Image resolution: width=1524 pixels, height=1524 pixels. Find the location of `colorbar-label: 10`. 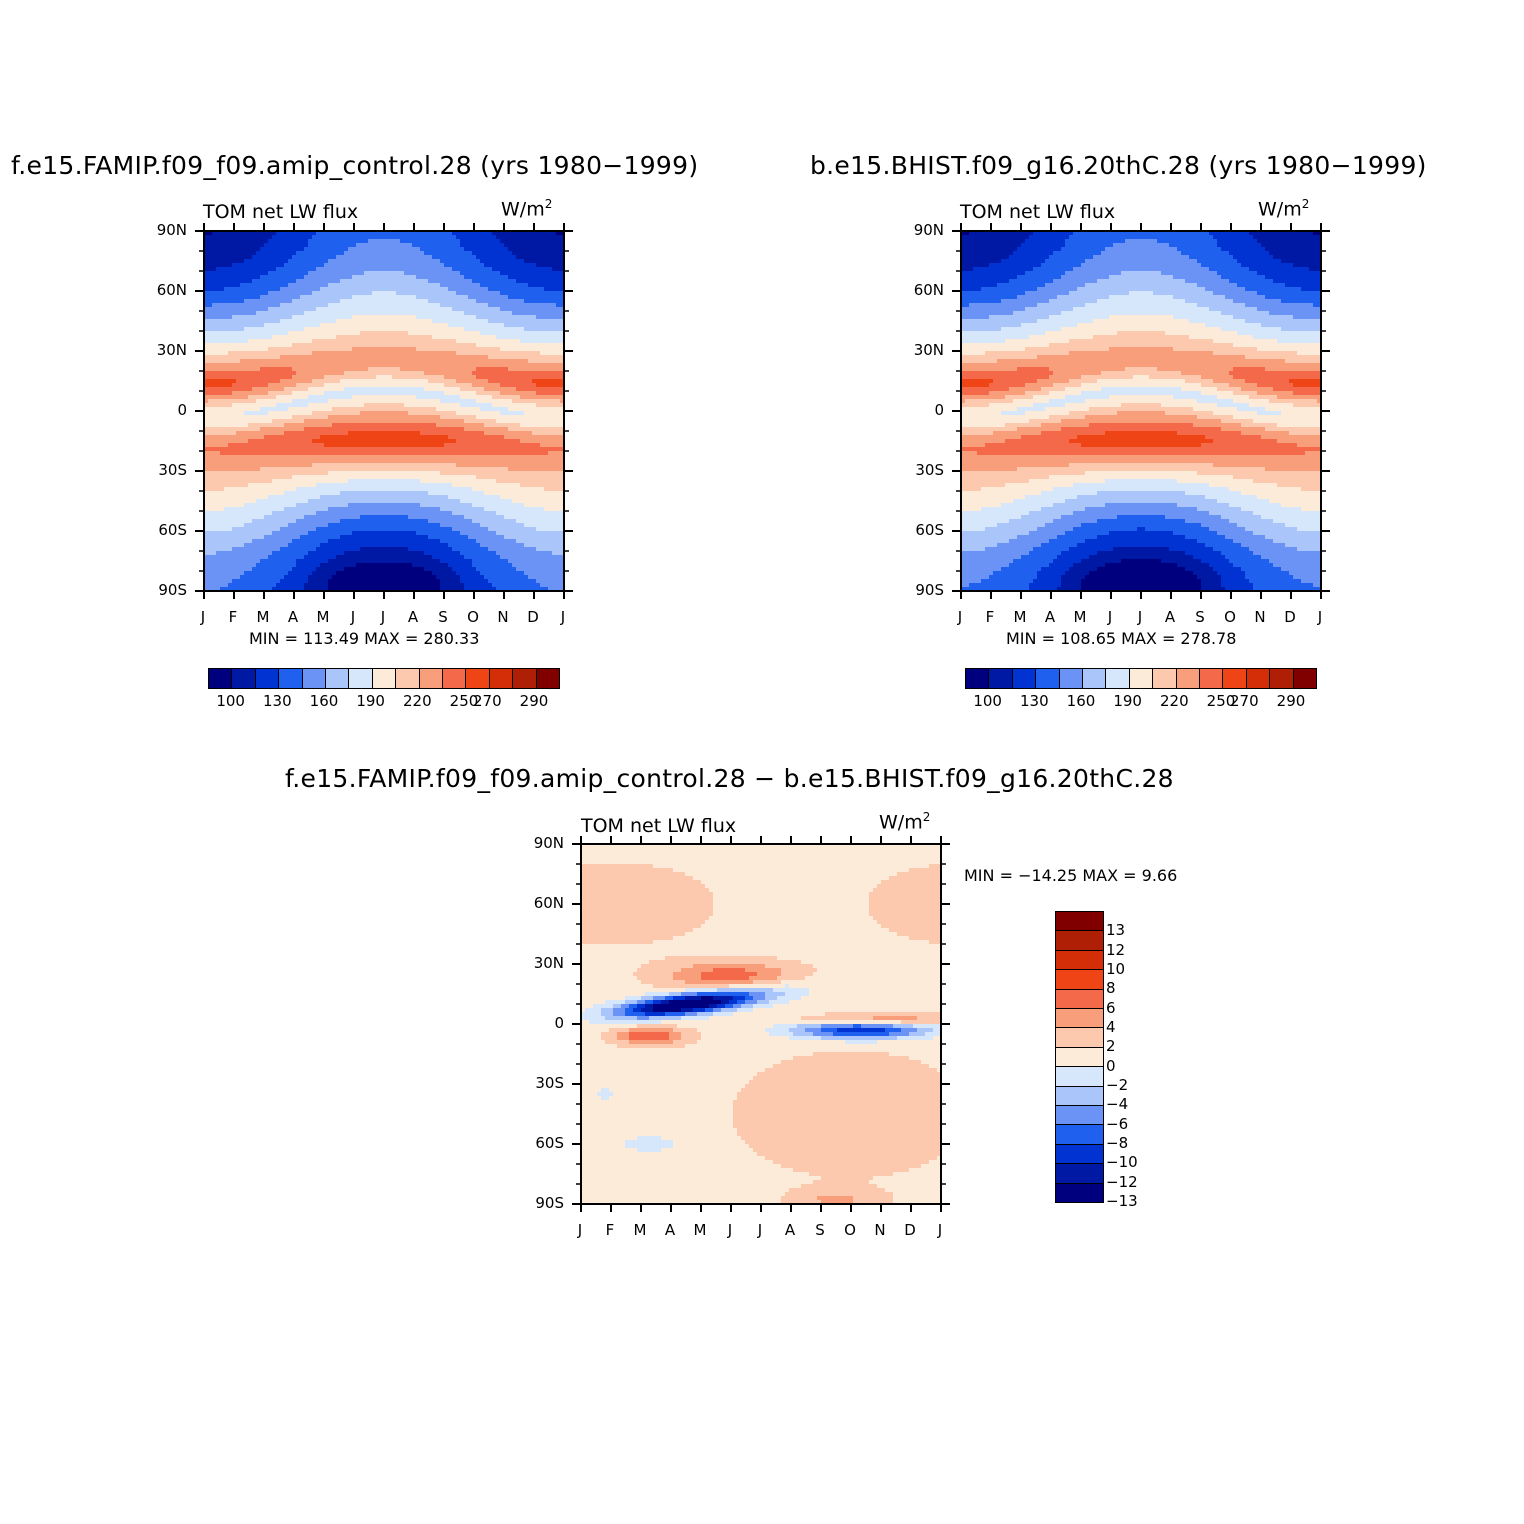

colorbar-label: 10 is located at coordinates (1115, 969).